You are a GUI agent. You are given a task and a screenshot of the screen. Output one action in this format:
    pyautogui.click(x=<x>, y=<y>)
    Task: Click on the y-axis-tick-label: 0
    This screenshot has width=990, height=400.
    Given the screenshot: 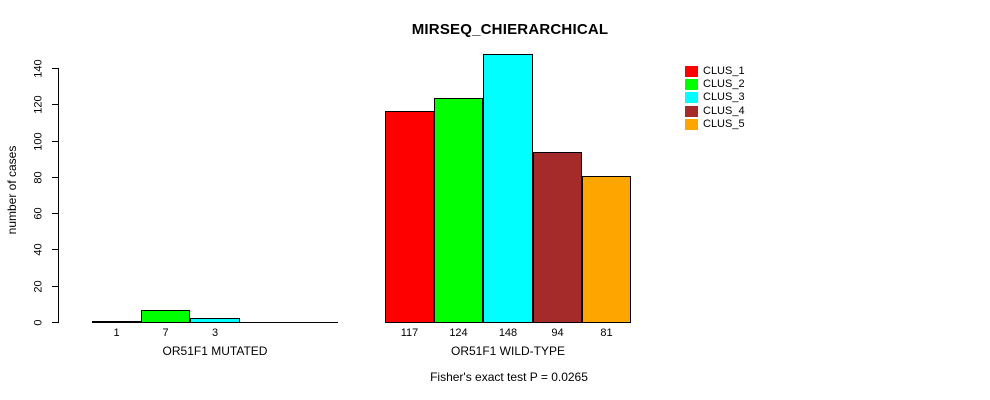 What is the action you would take?
    pyautogui.click(x=38, y=322)
    